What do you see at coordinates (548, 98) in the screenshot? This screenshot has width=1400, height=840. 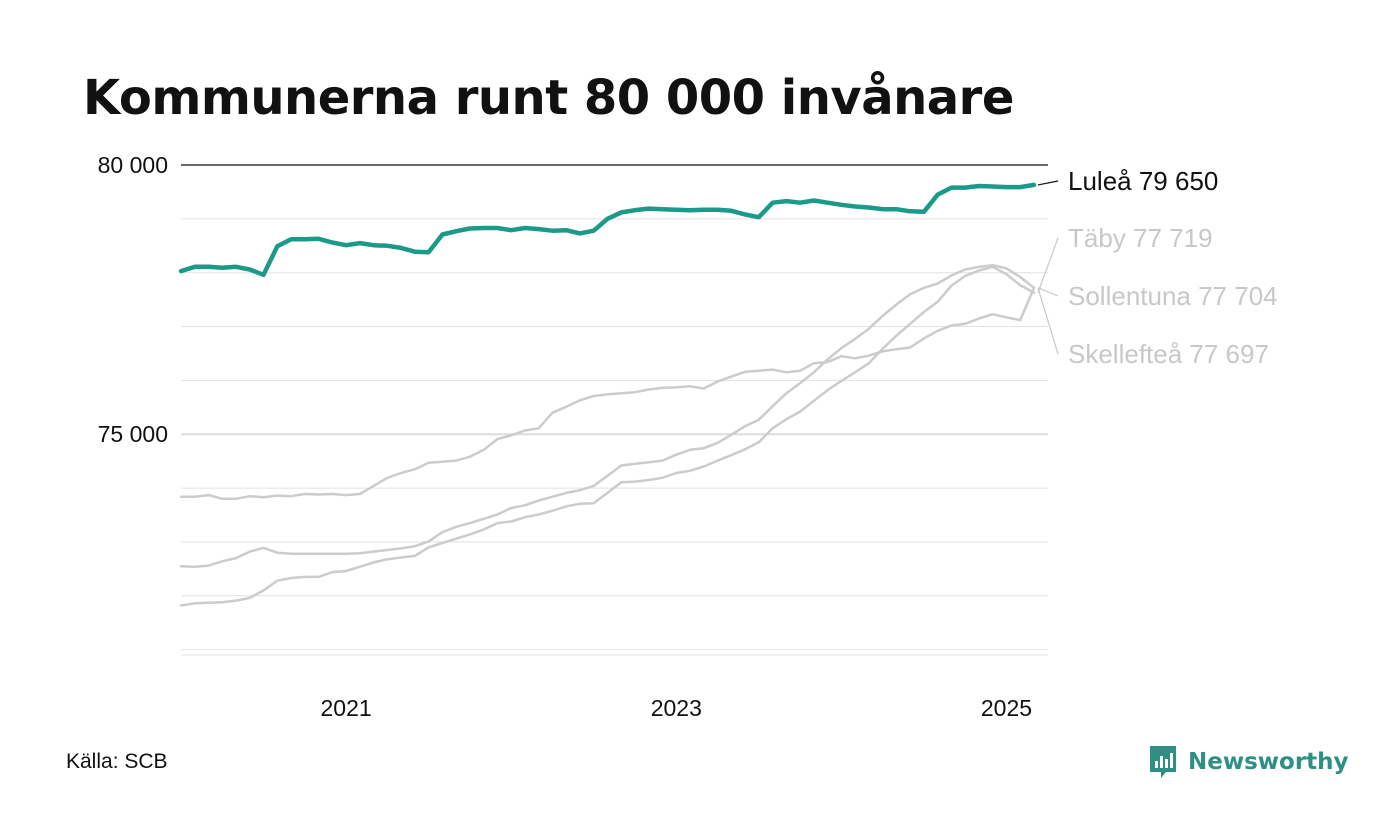 I see `chart-title: Kommunerna runt 80 000 invånare` at bounding box center [548, 98].